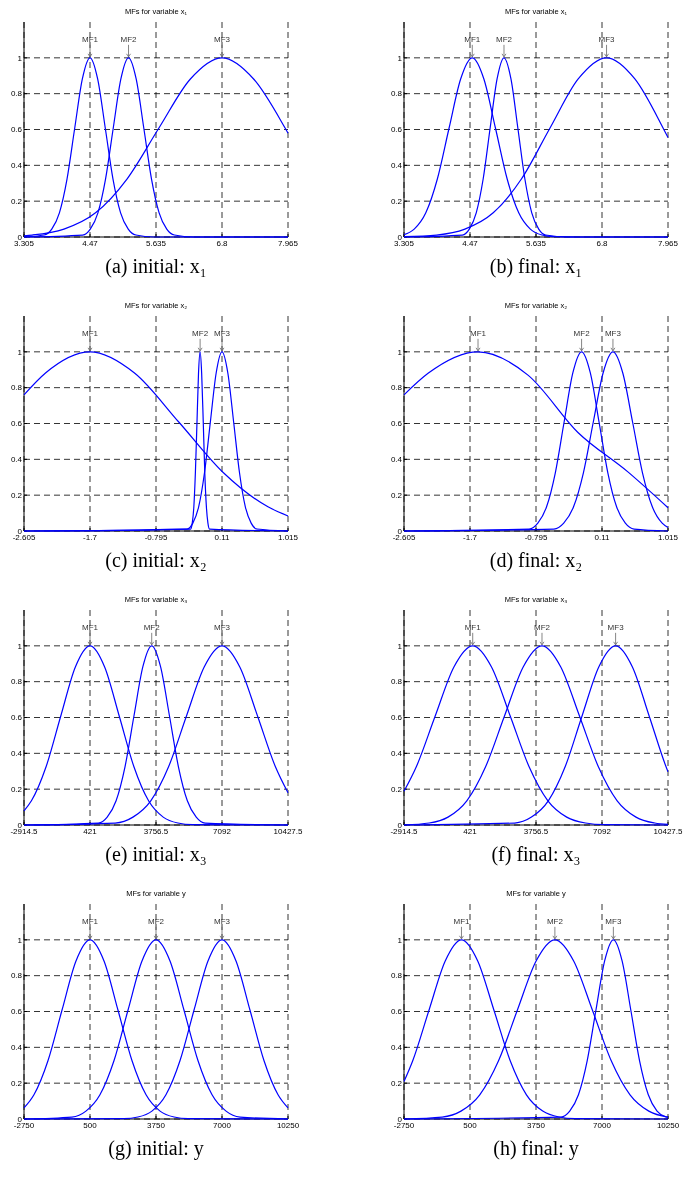 This screenshot has width=693, height=1183. What do you see at coordinates (156, 1148) in the screenshot?
I see `text: (g) initial: y` at bounding box center [156, 1148].